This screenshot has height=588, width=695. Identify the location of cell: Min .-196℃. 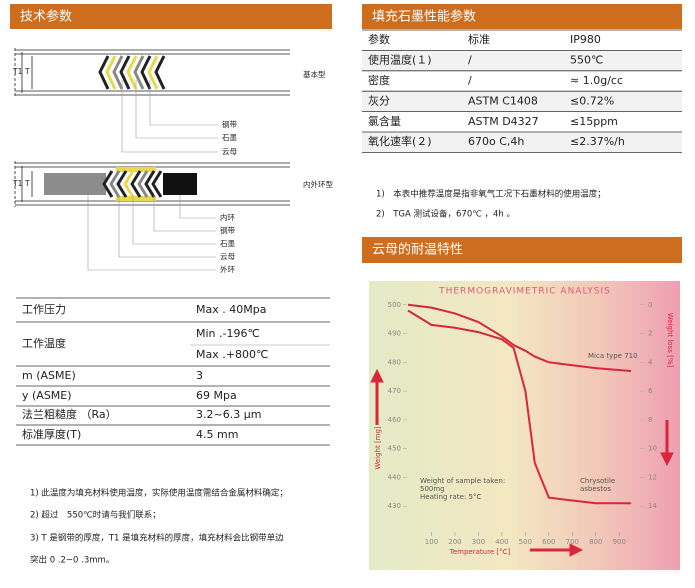
(228, 333).